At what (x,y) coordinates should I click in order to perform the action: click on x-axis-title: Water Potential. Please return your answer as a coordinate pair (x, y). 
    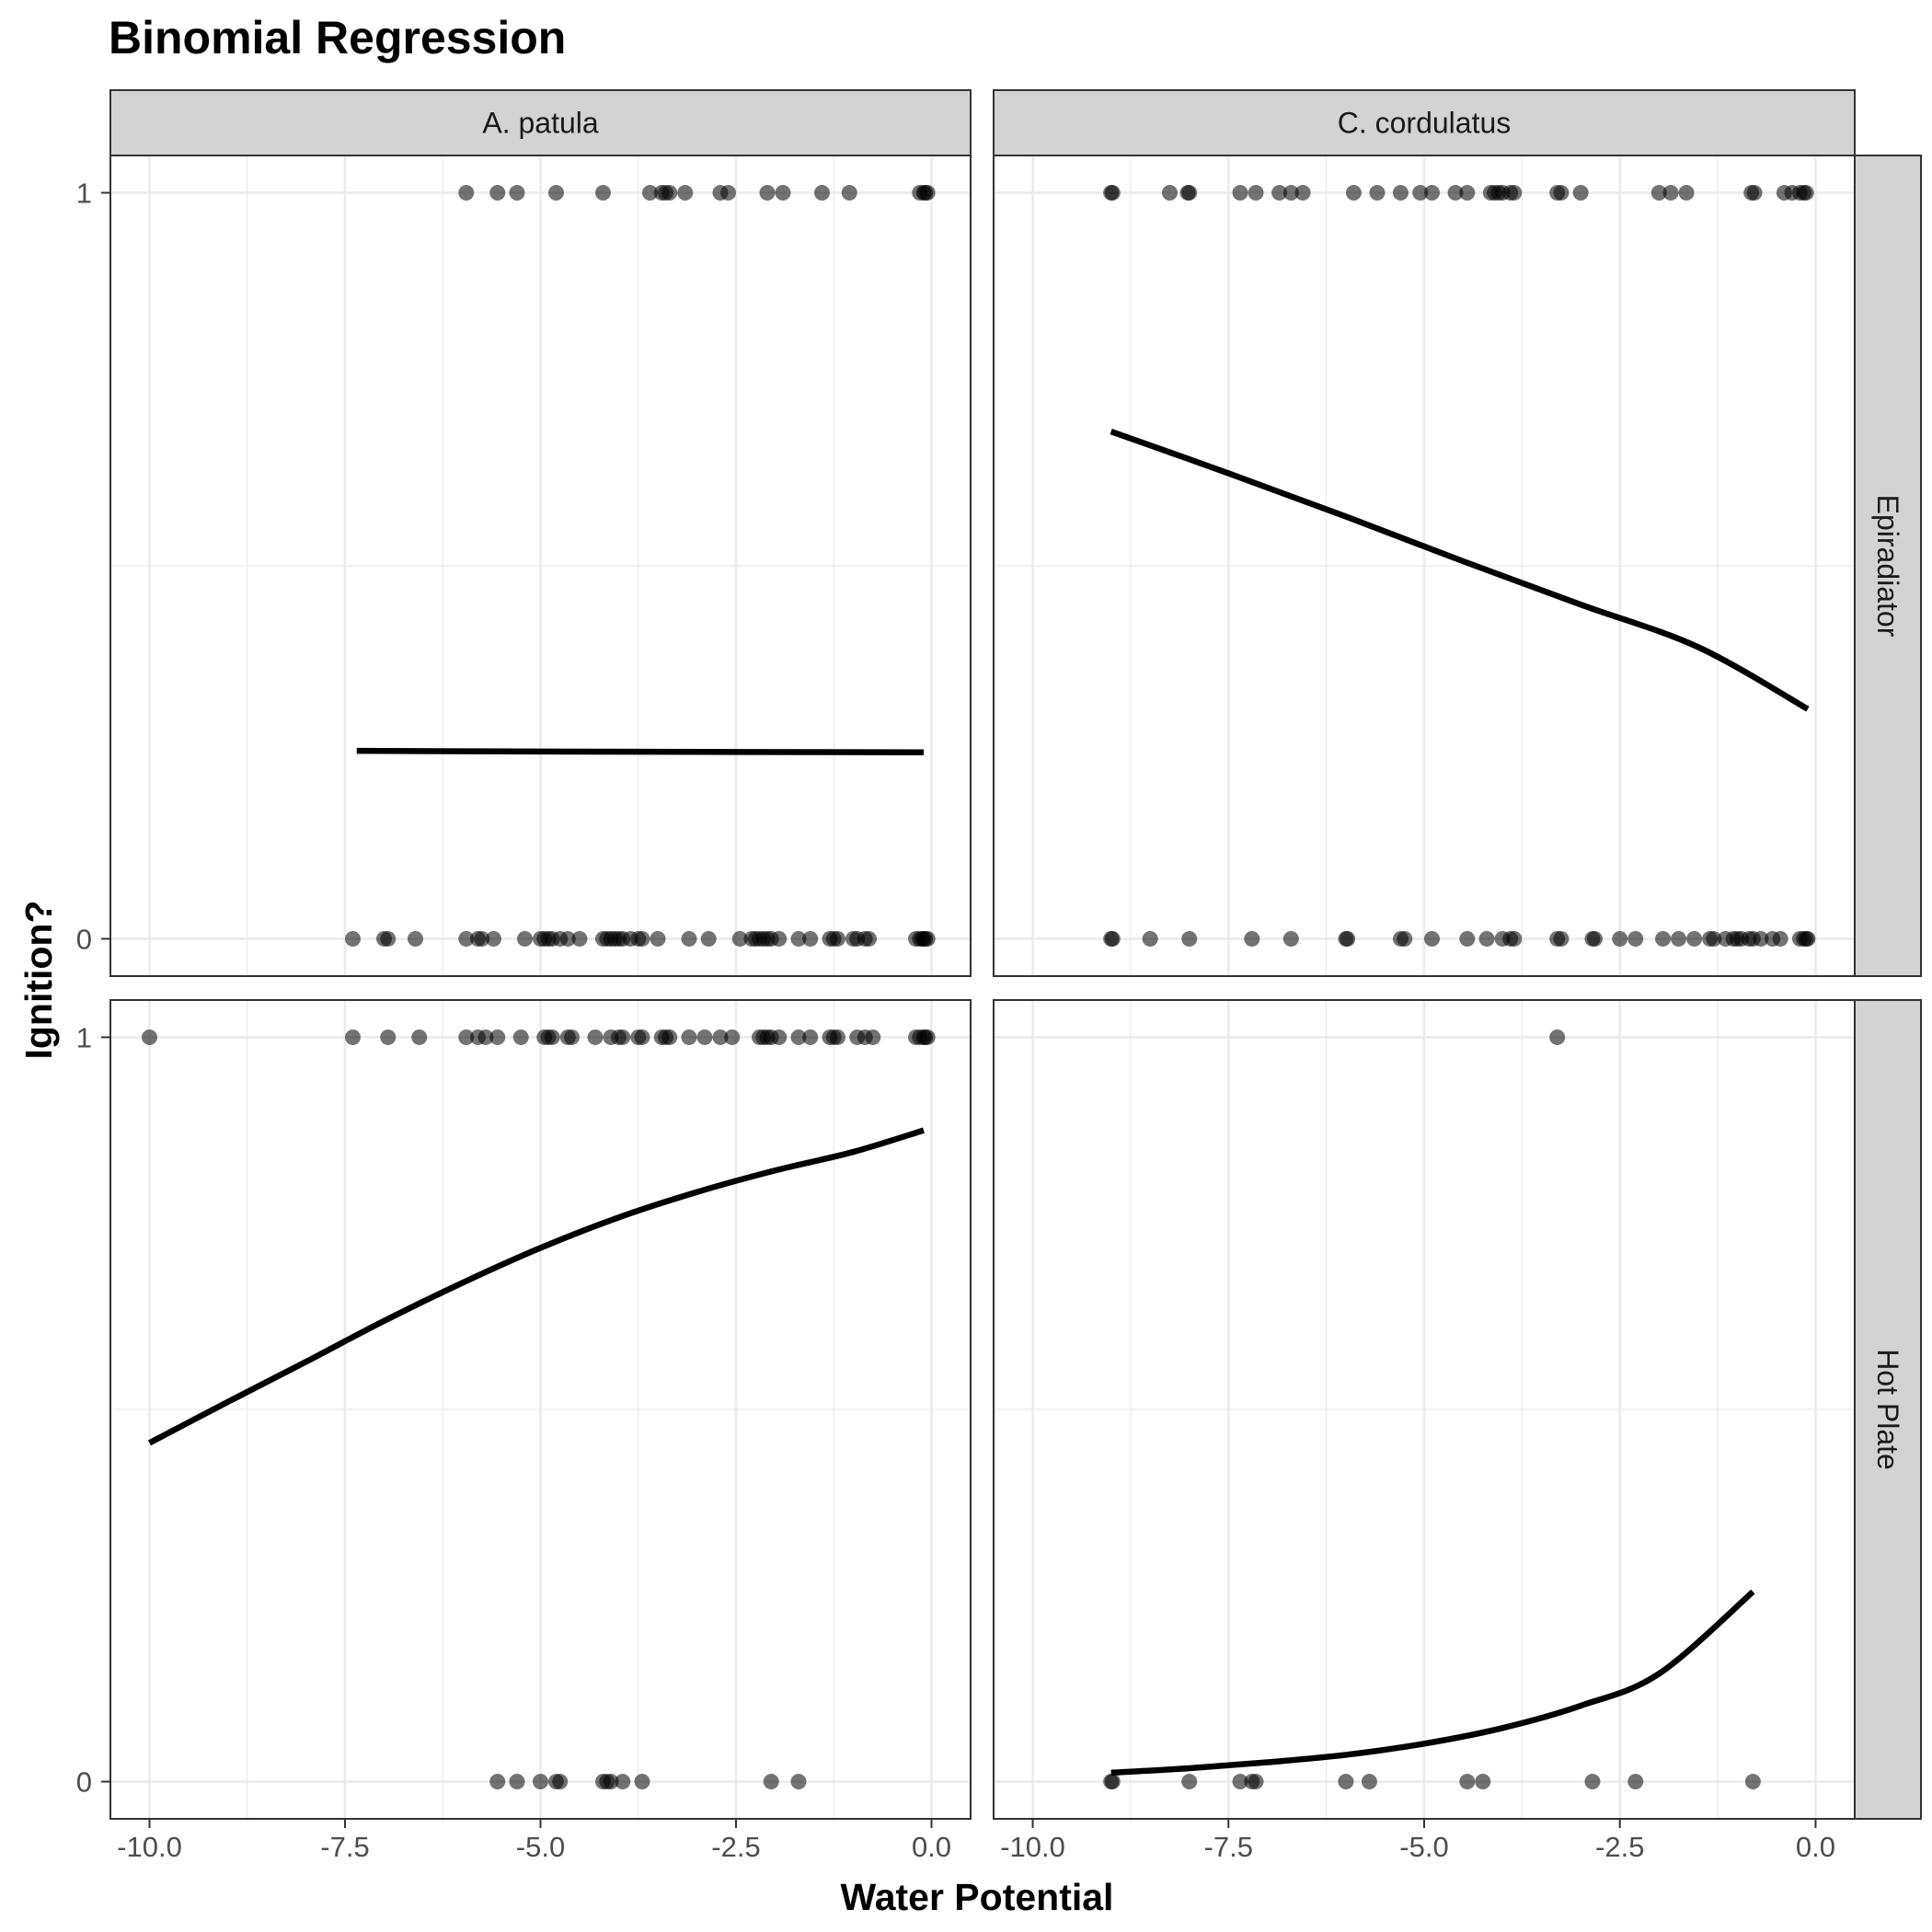
    Looking at the image, I should click on (977, 1897).